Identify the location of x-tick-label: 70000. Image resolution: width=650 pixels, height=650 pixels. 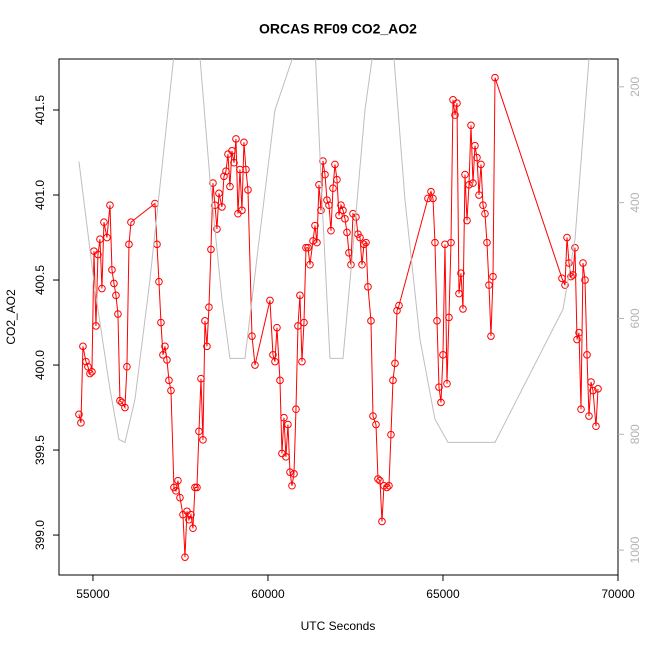
(618, 594).